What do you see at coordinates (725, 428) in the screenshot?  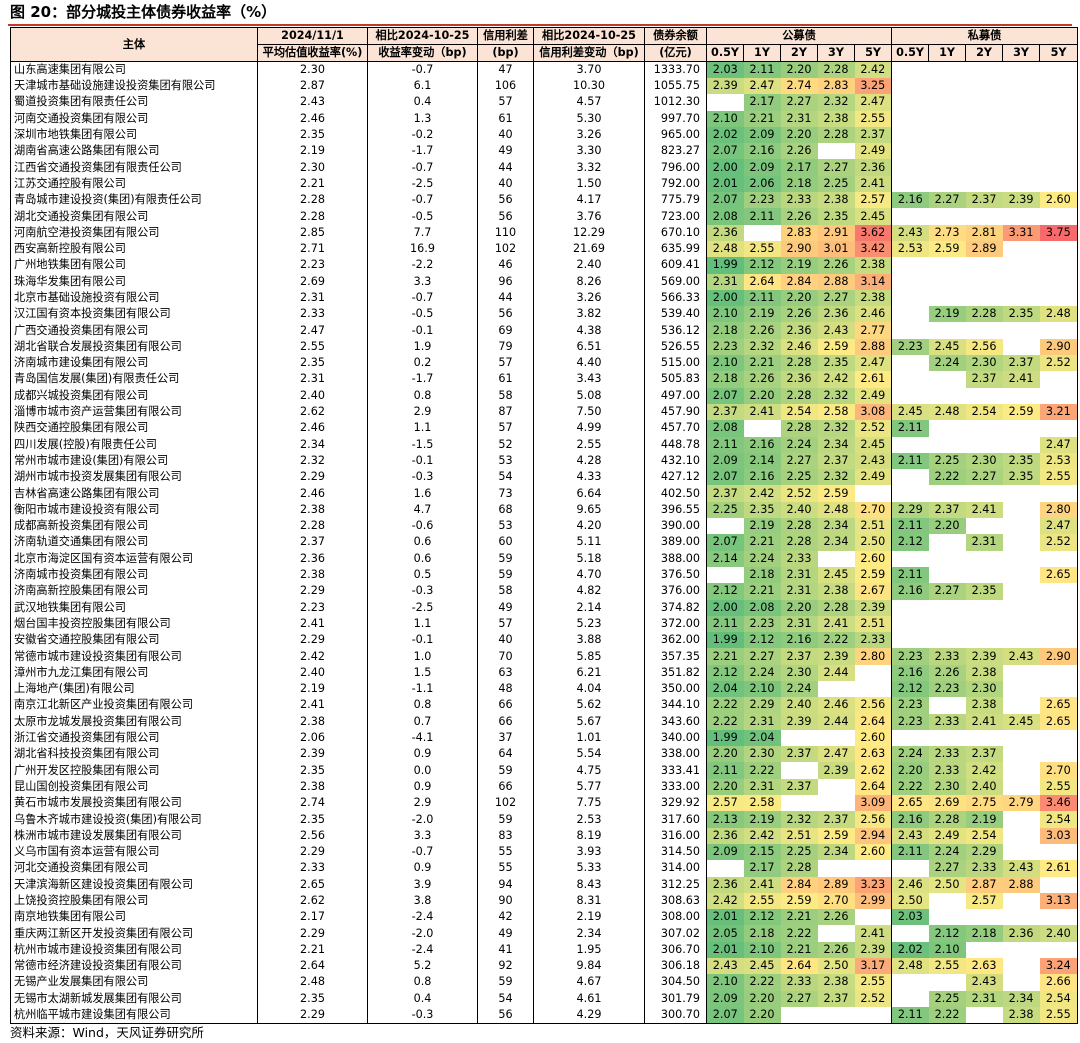 I see `public-yield-cell: 2.08` at bounding box center [725, 428].